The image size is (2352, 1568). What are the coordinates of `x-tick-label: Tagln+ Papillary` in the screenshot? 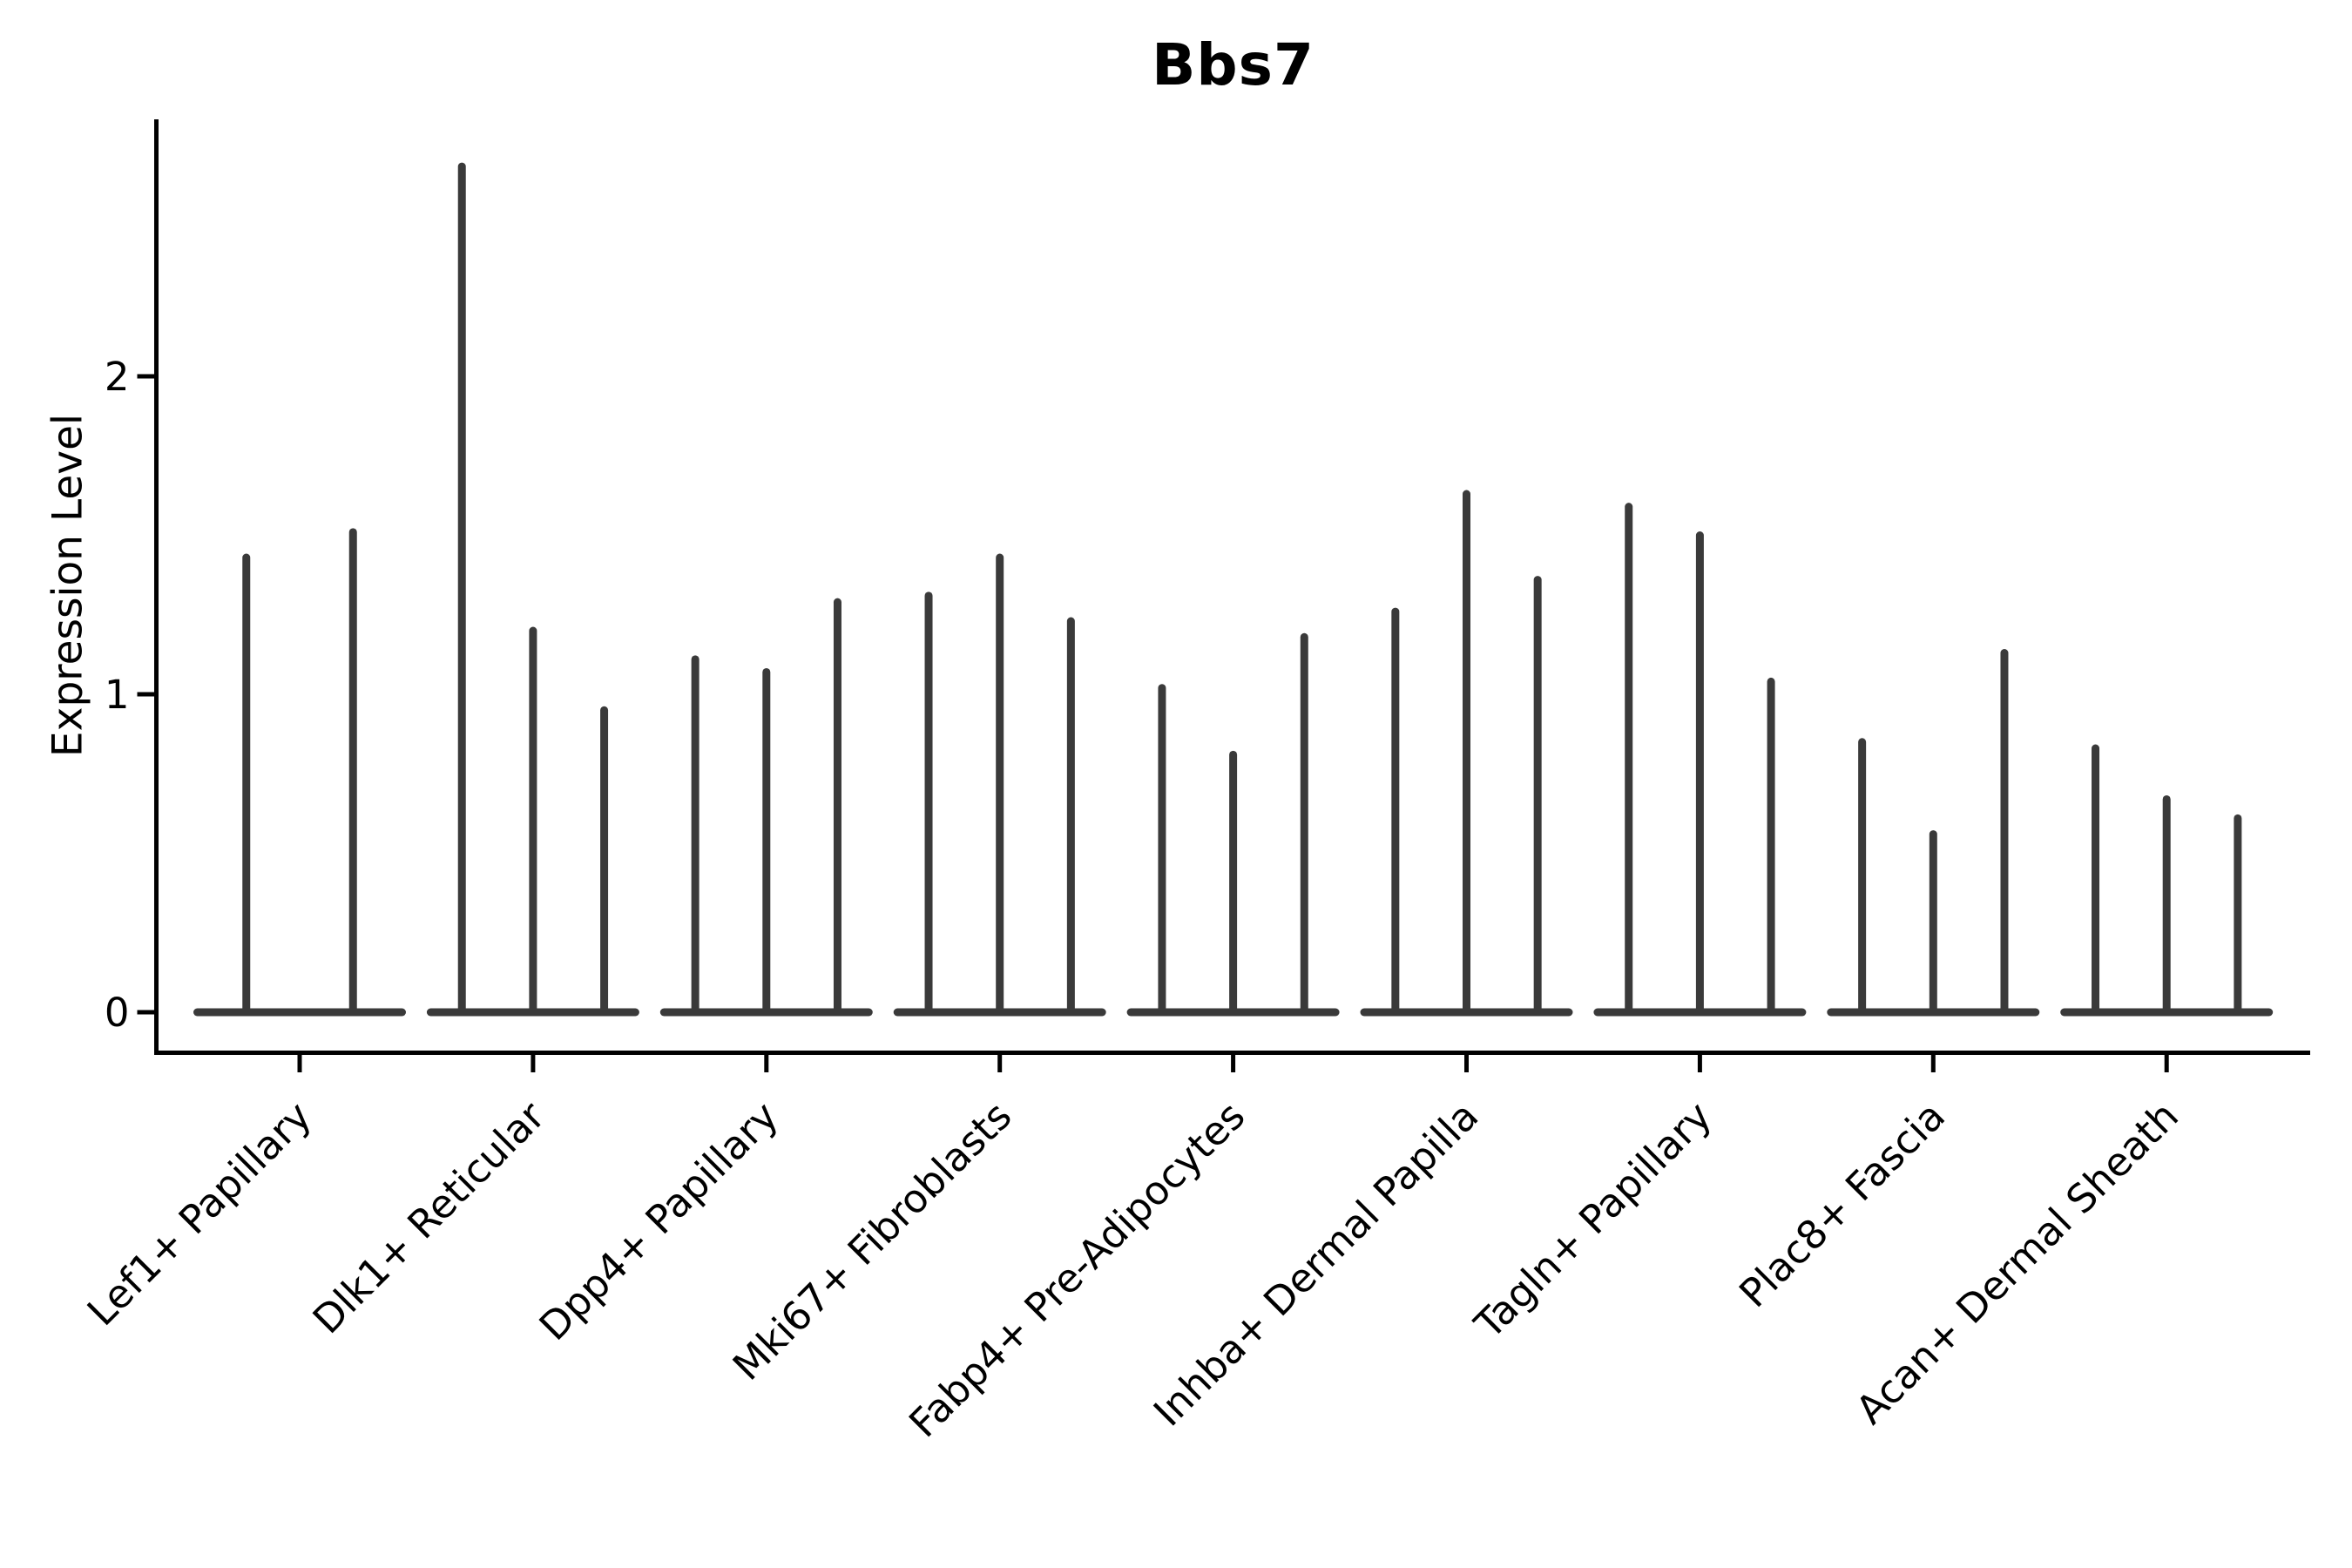 It's located at (1592, 1220).